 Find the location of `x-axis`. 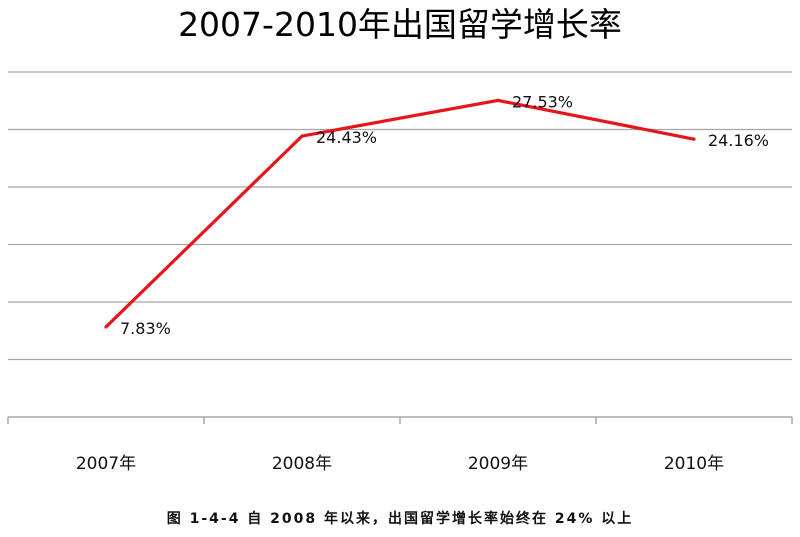

x-axis is located at coordinates (400, 420).